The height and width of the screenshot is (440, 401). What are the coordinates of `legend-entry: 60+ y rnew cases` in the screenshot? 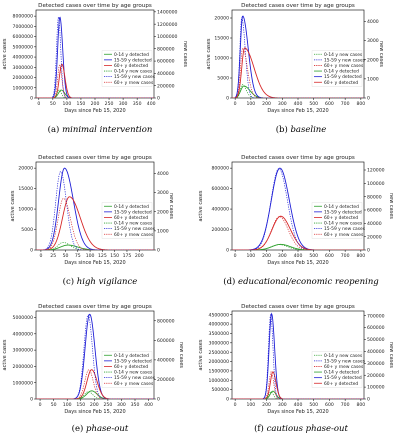 It's located at (134, 83).